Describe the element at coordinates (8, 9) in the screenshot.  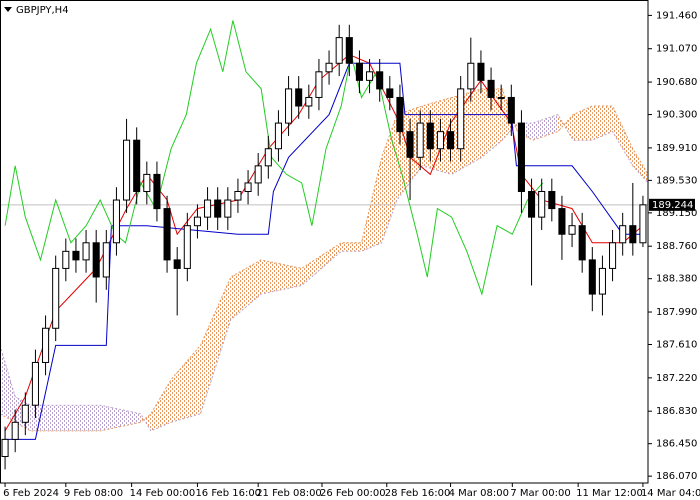
I see `menu-arrow` at that location.